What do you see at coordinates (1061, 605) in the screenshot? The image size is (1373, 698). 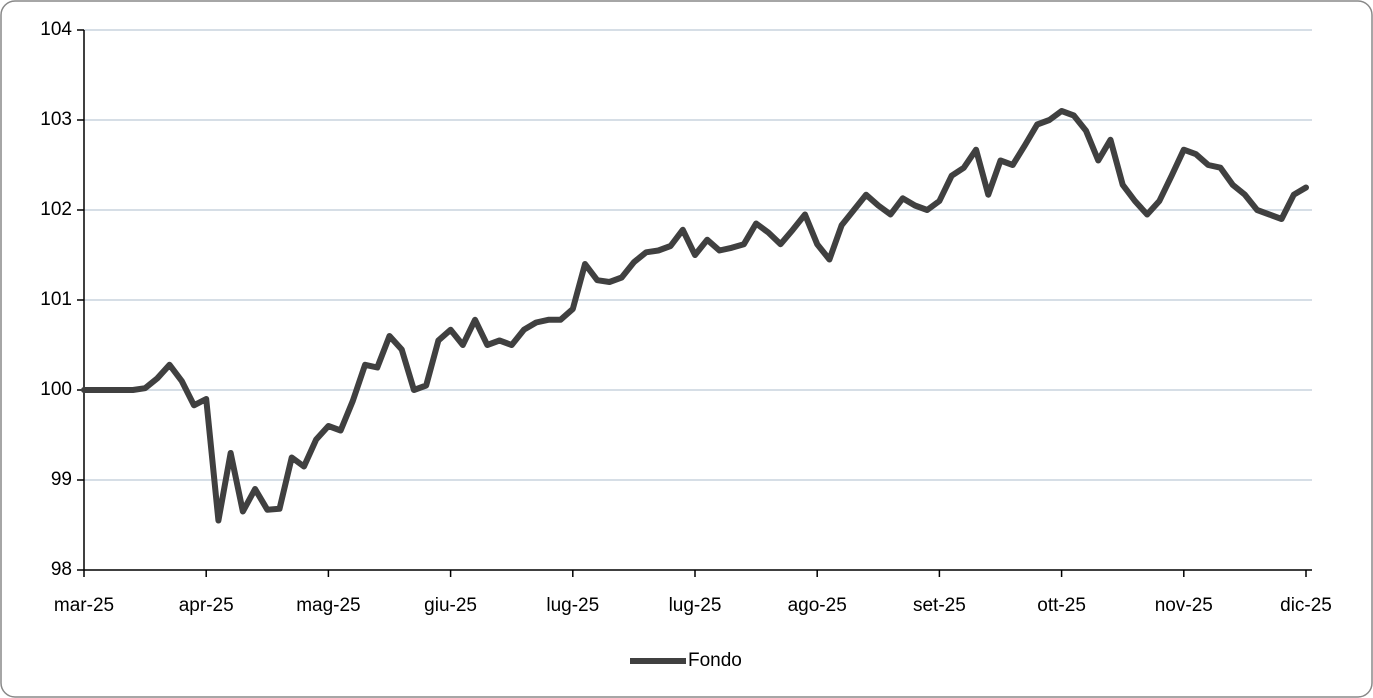 I see `x-tick-label: ott-25` at bounding box center [1061, 605].